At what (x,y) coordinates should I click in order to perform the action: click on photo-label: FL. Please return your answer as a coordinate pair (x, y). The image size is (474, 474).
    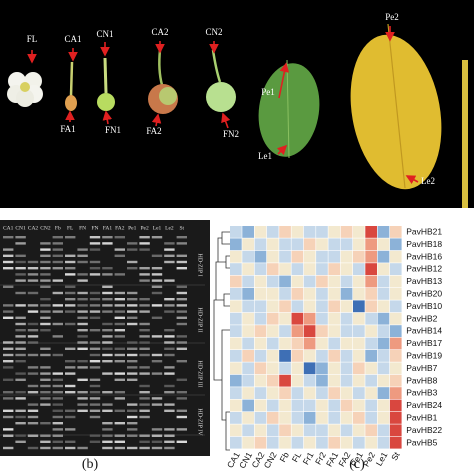
    Looking at the image, I should click on (32, 39).